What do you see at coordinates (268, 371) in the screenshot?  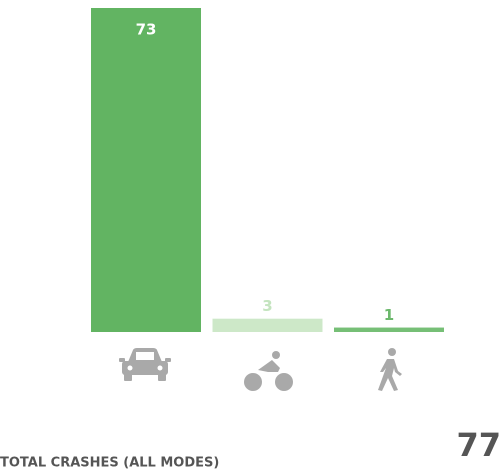 I see `bike-icon` at bounding box center [268, 371].